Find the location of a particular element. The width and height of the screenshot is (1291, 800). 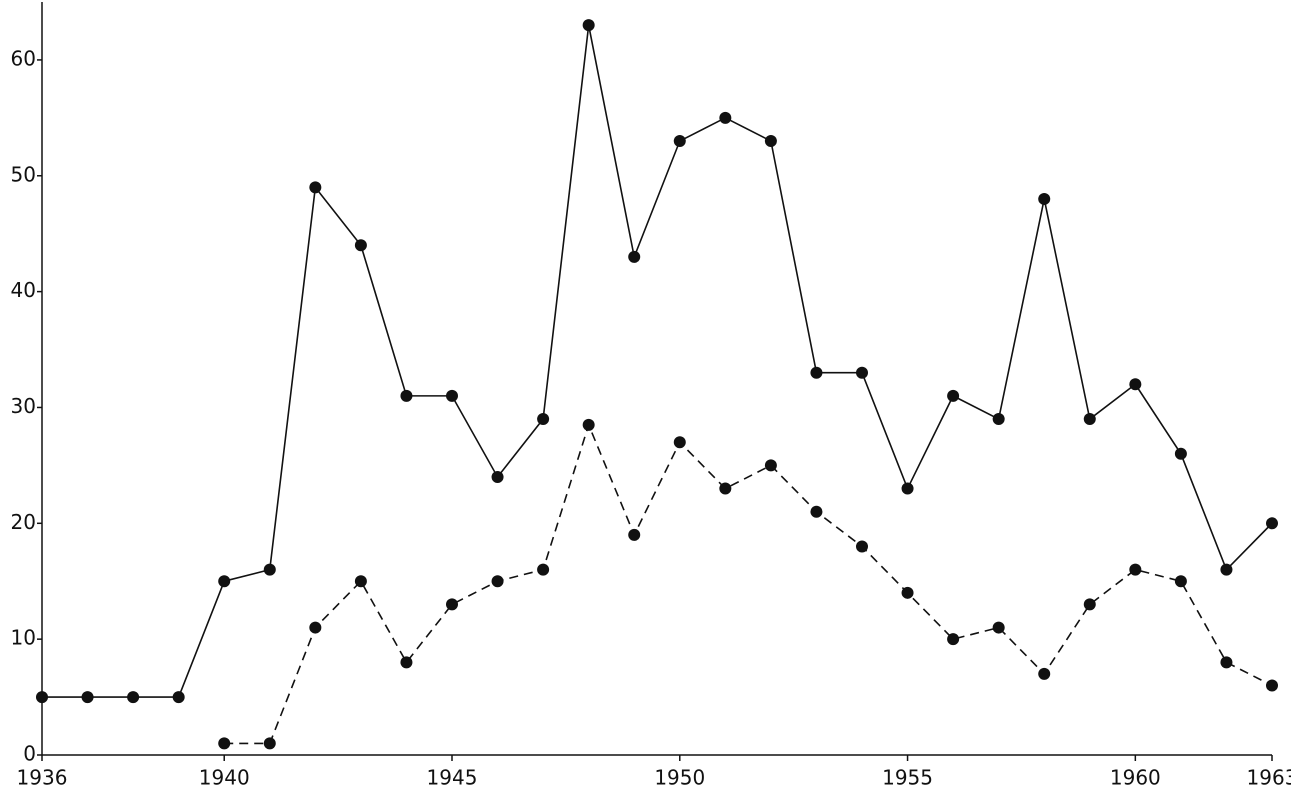

y-tick-label: 40 is located at coordinates (23, 290).